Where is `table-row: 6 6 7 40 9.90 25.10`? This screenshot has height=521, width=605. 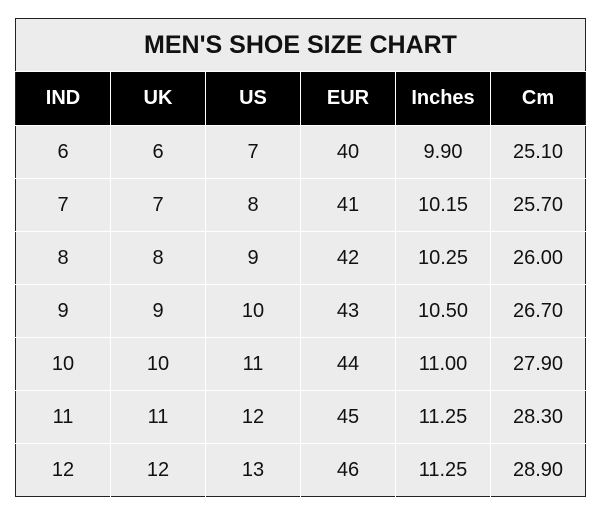 table-row: 6 6 7 40 9.90 25.10 is located at coordinates (300, 152).